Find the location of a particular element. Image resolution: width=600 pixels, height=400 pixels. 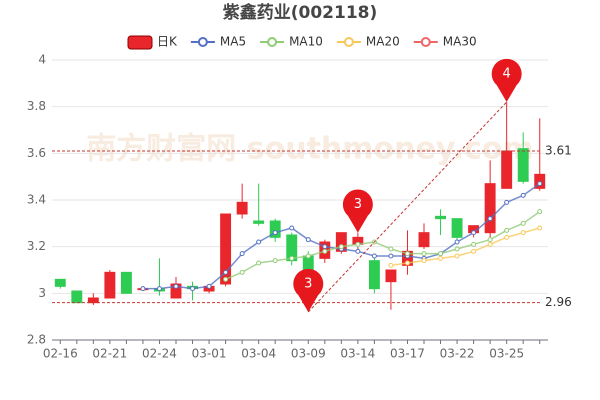

x-tick-label: 02-16 is located at coordinates (60, 354).